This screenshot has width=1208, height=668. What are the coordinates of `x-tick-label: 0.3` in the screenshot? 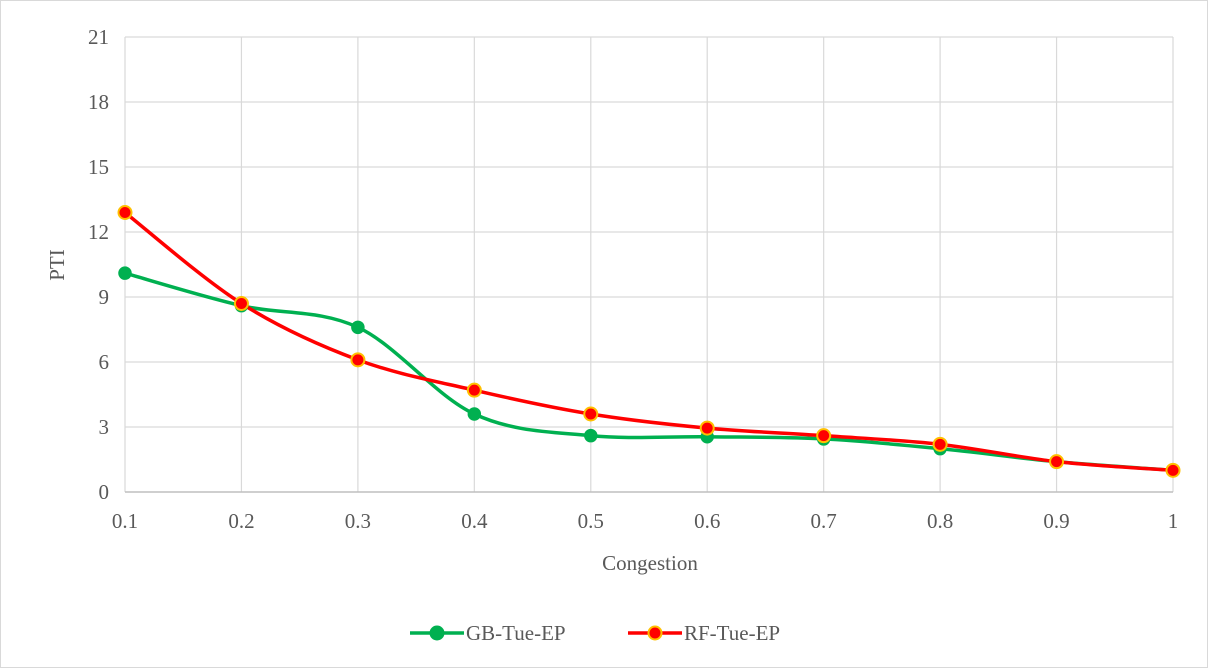 It's located at (358, 521).